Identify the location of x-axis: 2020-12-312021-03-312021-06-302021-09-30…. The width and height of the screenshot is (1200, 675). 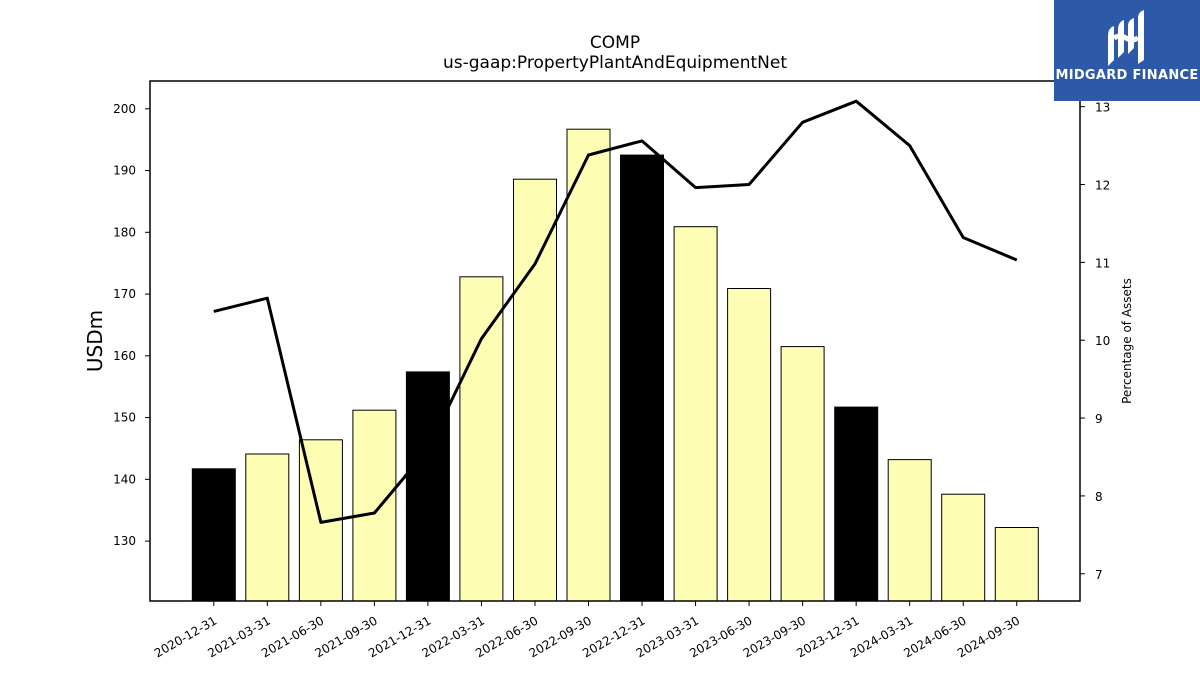
(587, 630).